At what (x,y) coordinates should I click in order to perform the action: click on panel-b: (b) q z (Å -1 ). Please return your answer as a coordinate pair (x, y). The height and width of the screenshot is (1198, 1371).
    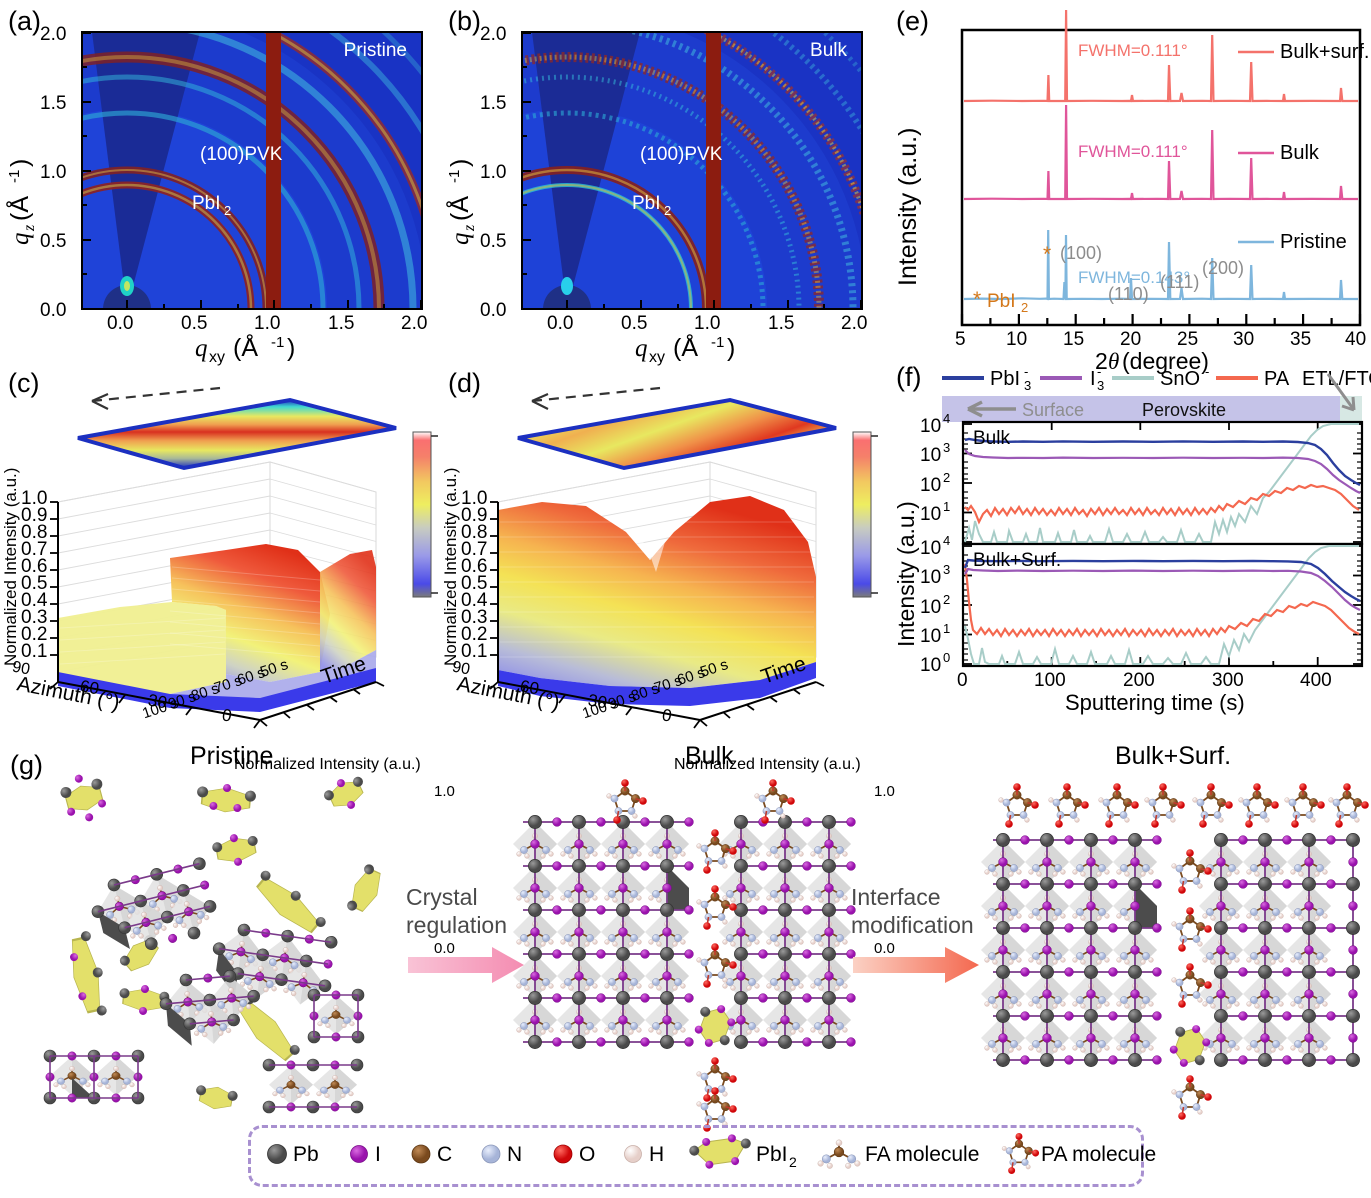
    Looking at the image, I should click on (660, 183).